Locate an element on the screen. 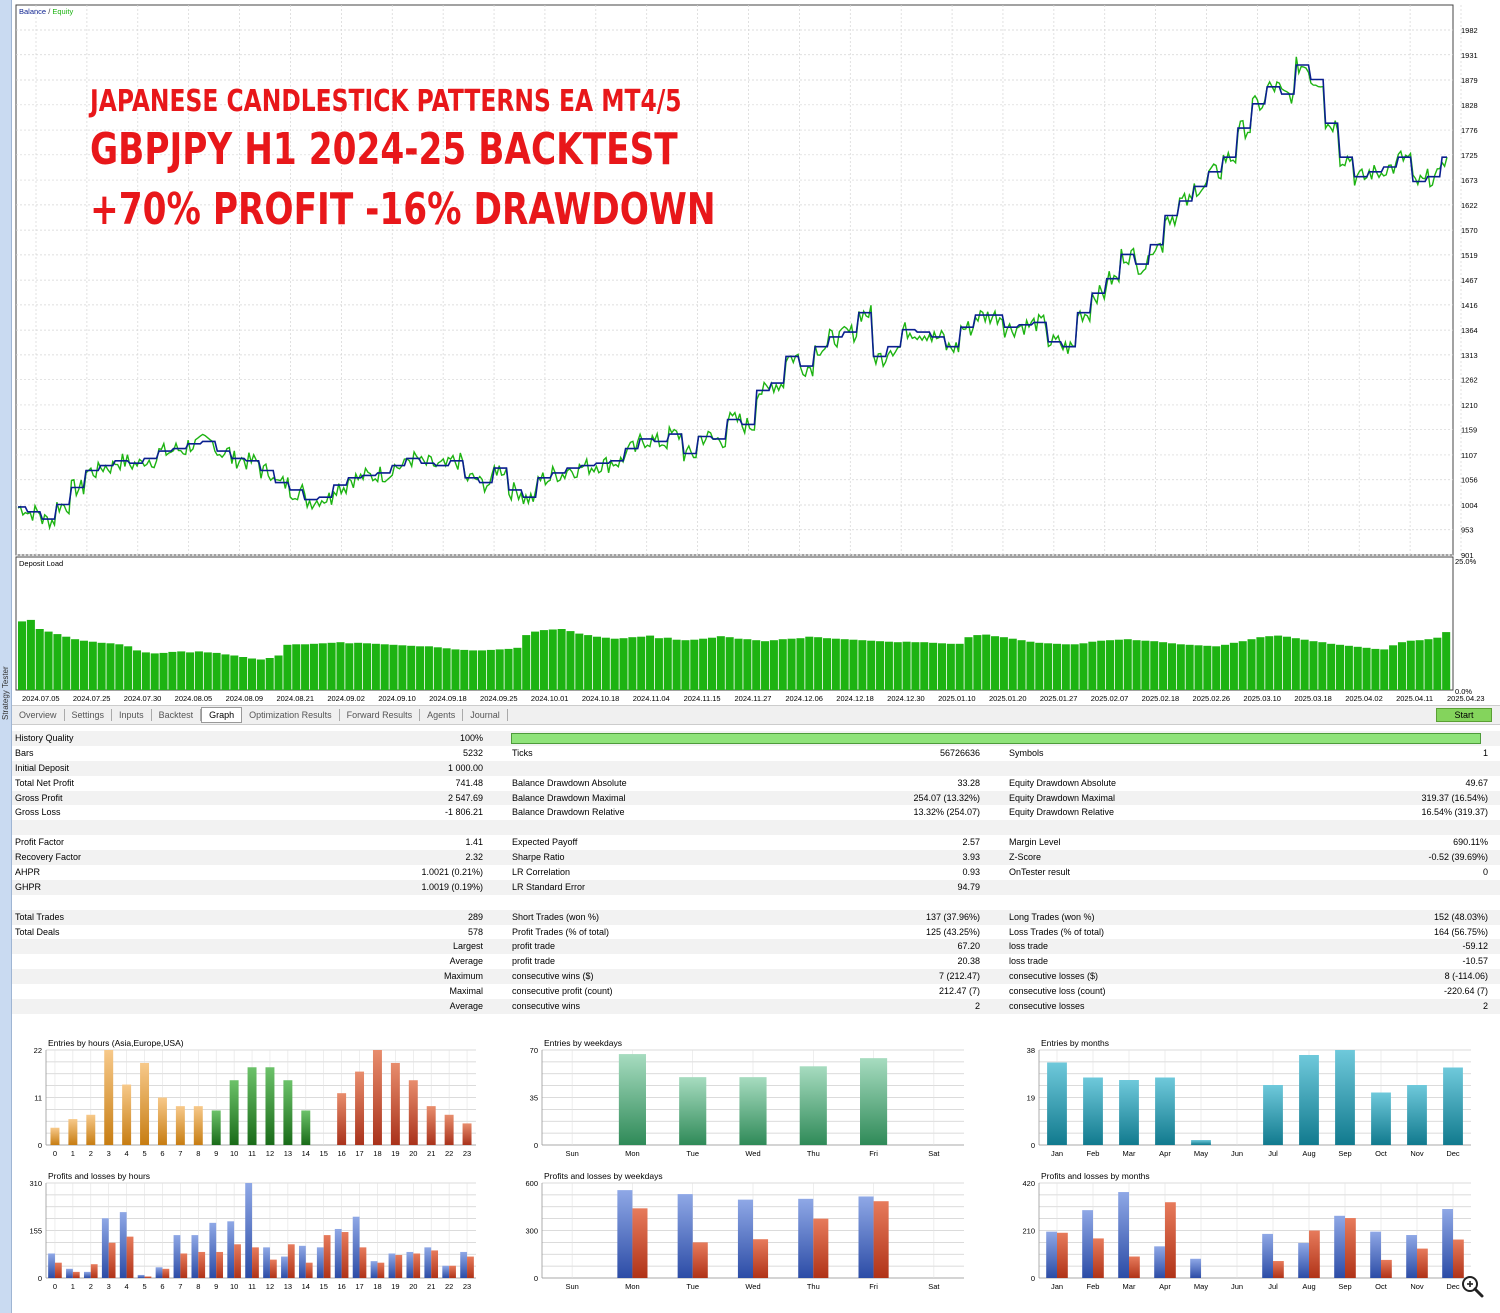  largest-profit-trade-label: profit trade is located at coordinates (534, 946).